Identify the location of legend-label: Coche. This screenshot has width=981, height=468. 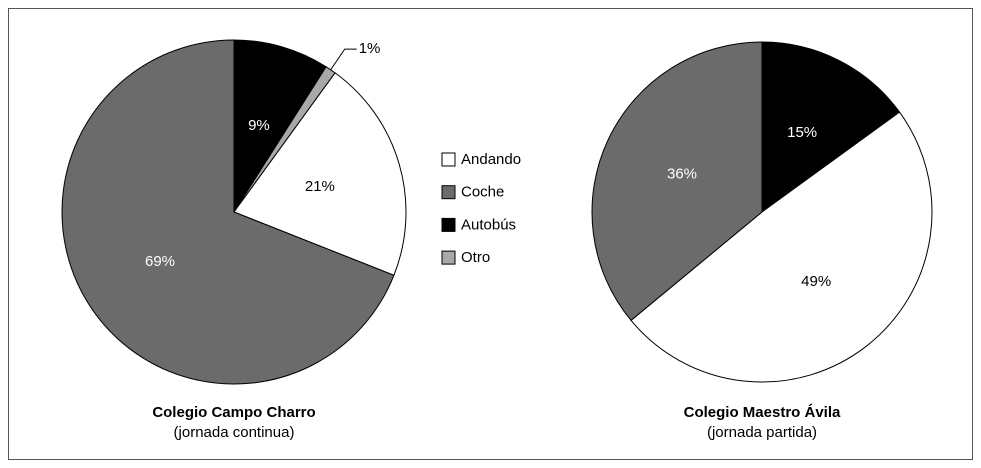
(482, 192).